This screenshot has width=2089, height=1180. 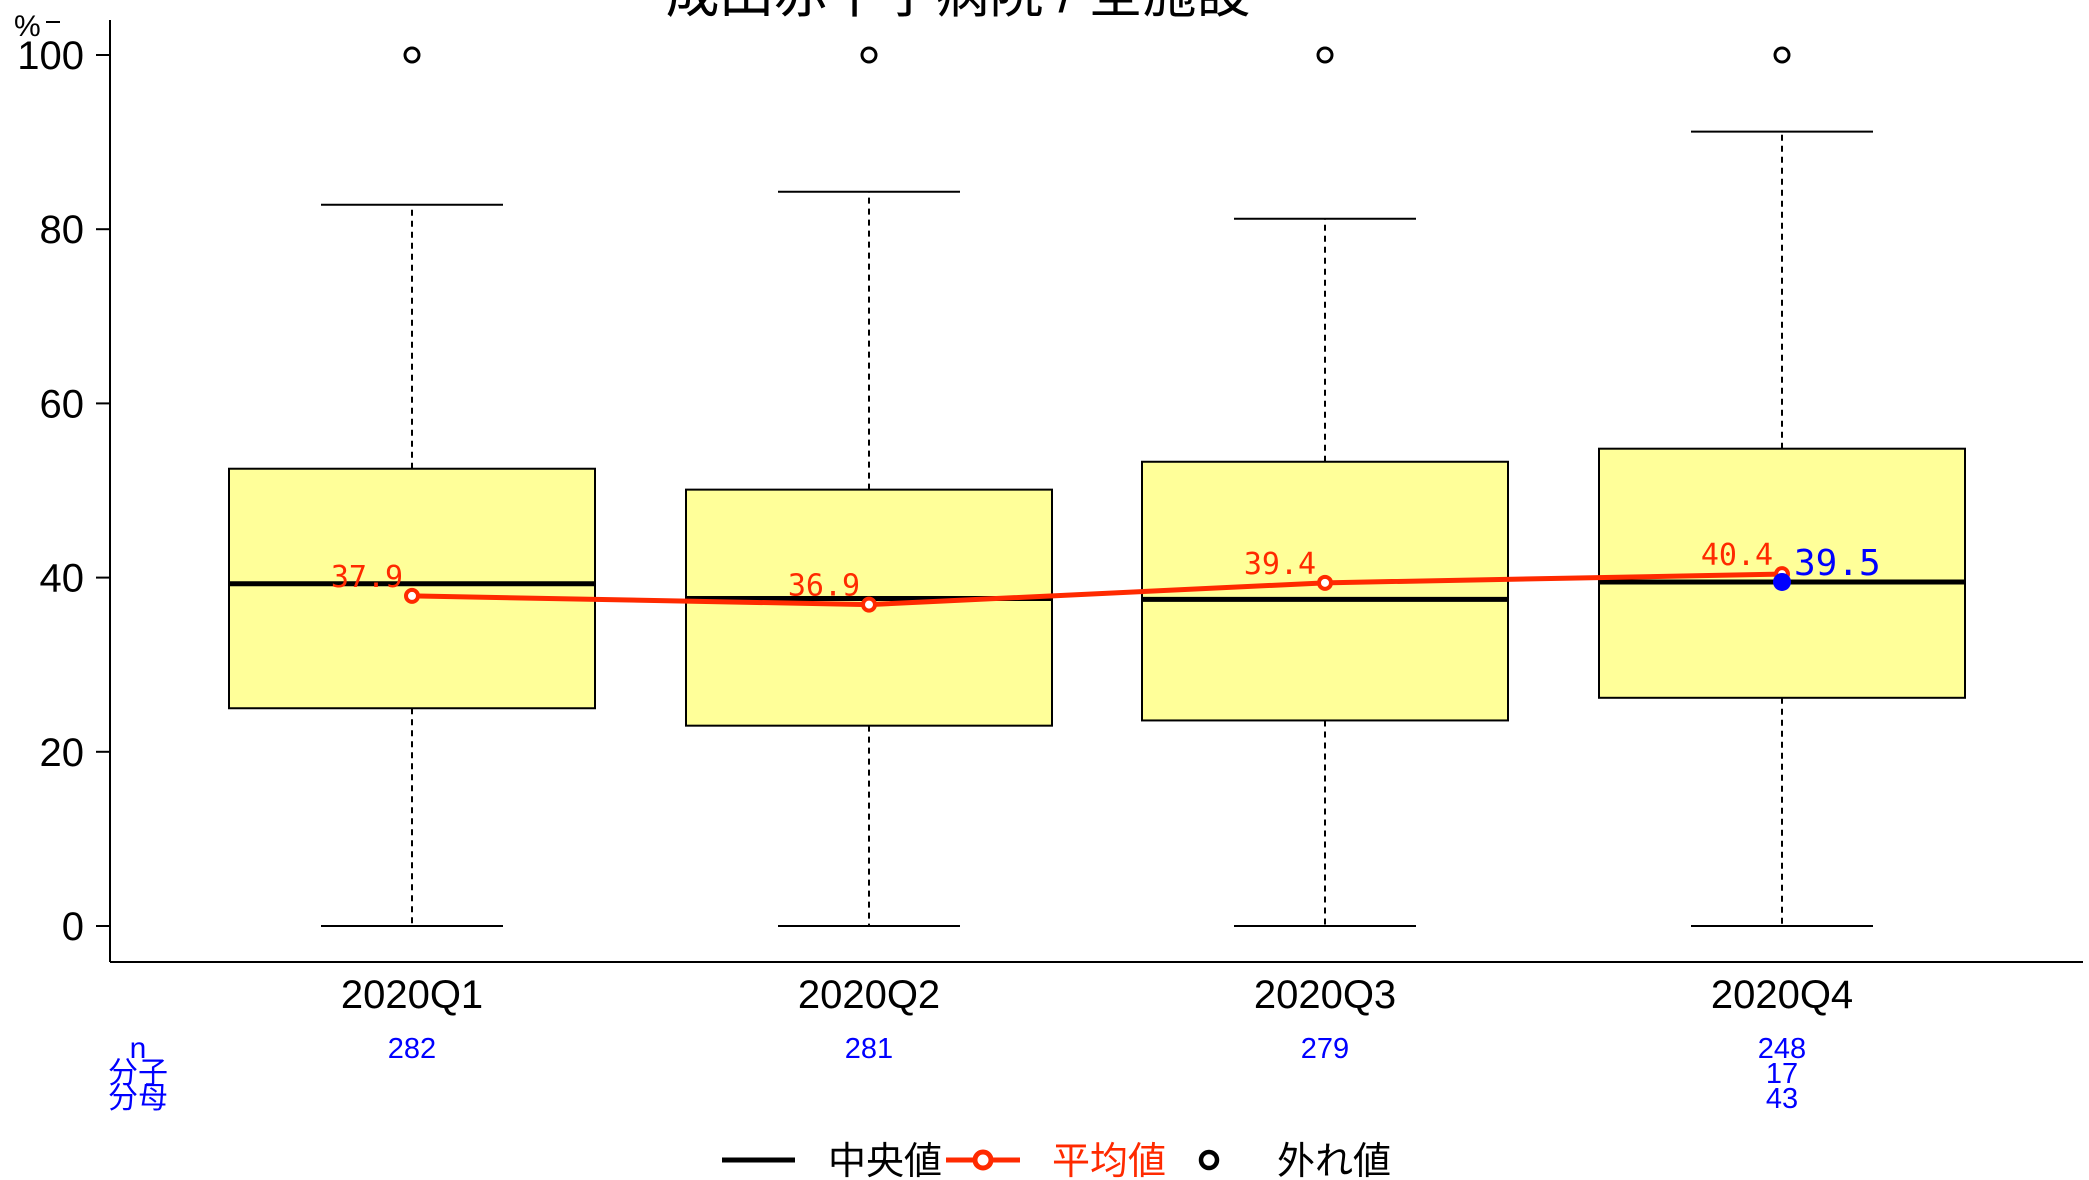 I want to click on x-tick-label: 2020Q4, so click(x=1782, y=995).